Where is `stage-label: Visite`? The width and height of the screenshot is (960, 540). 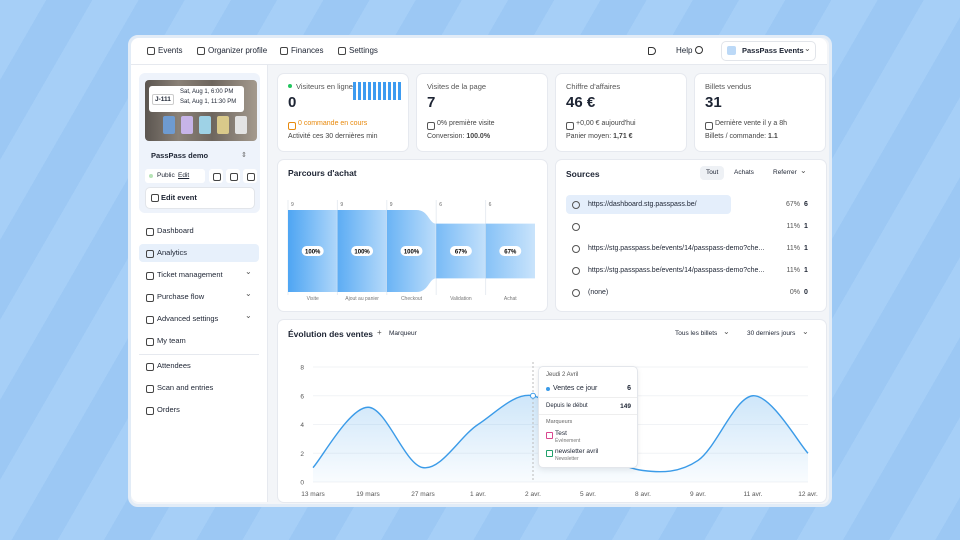 stage-label: Visite is located at coordinates (313, 299).